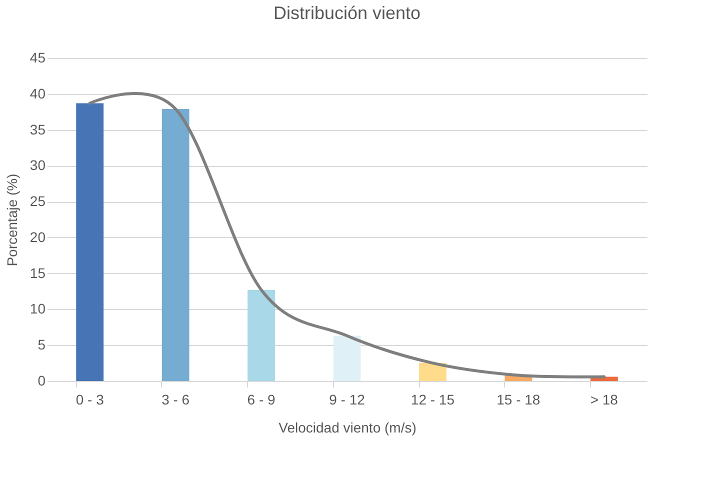  Describe the element at coordinates (42, 344) in the screenshot. I see `y-tick-label: 5` at that location.